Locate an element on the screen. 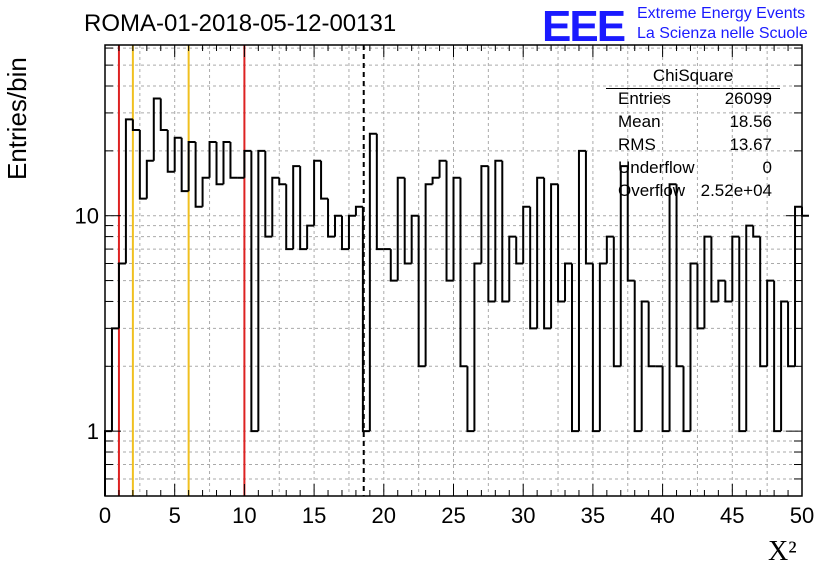 Image resolution: width=836 pixels, height=572 pixels. stats-value: 18.56 is located at coordinates (750, 121).